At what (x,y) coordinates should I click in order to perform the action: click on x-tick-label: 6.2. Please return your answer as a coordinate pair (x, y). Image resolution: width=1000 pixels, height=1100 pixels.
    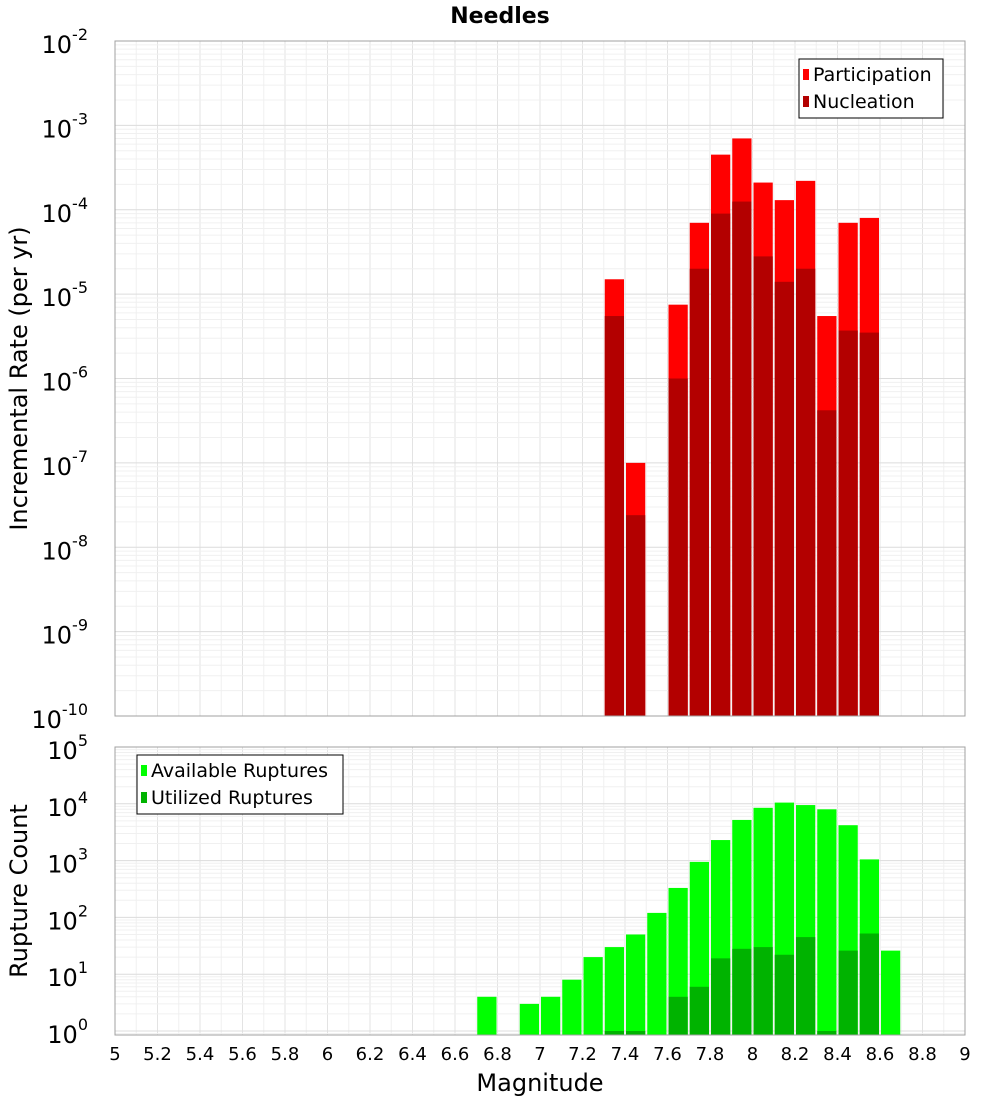
    Looking at the image, I should click on (370, 1054).